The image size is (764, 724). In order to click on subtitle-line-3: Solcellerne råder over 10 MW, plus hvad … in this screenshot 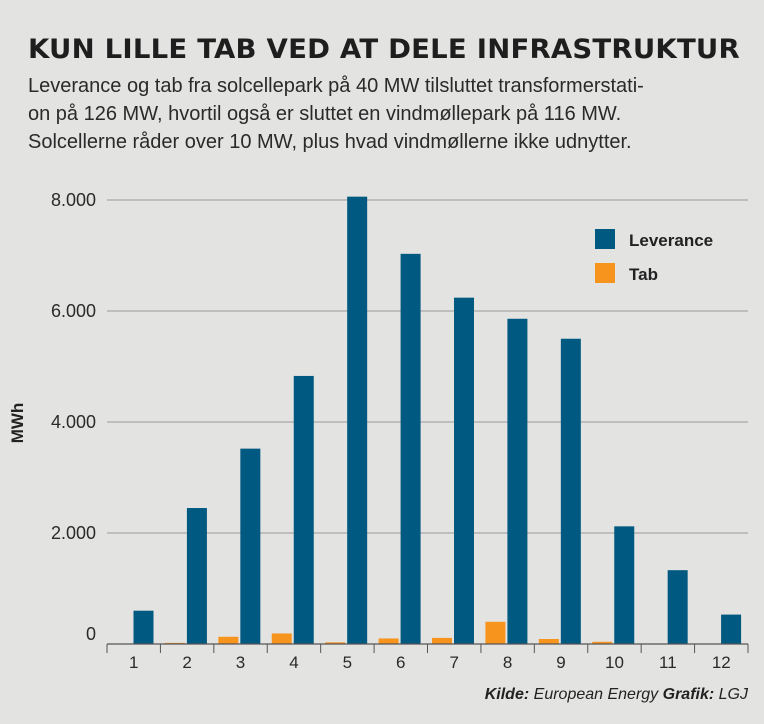, I will do `click(330, 142)`.